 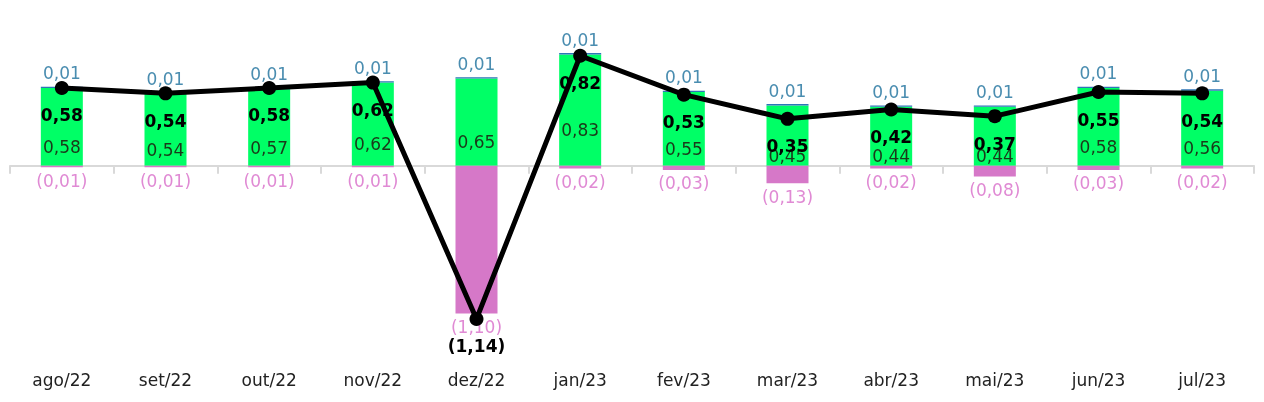 What do you see at coordinates (891, 156) in the screenshot?
I see `data-label: 0,44` at bounding box center [891, 156].